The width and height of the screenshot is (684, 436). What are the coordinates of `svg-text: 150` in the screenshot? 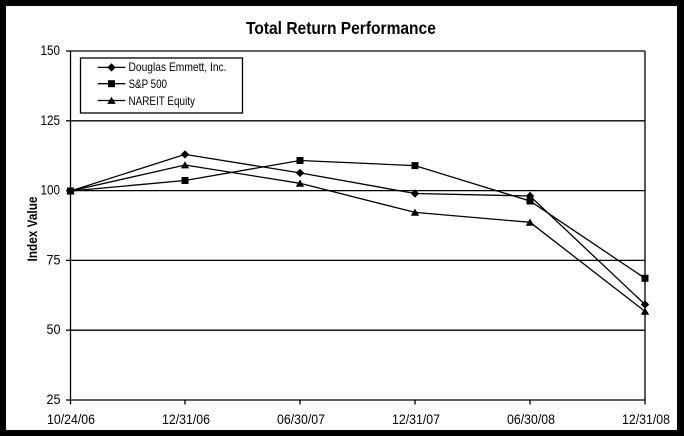 It's located at (51, 50).